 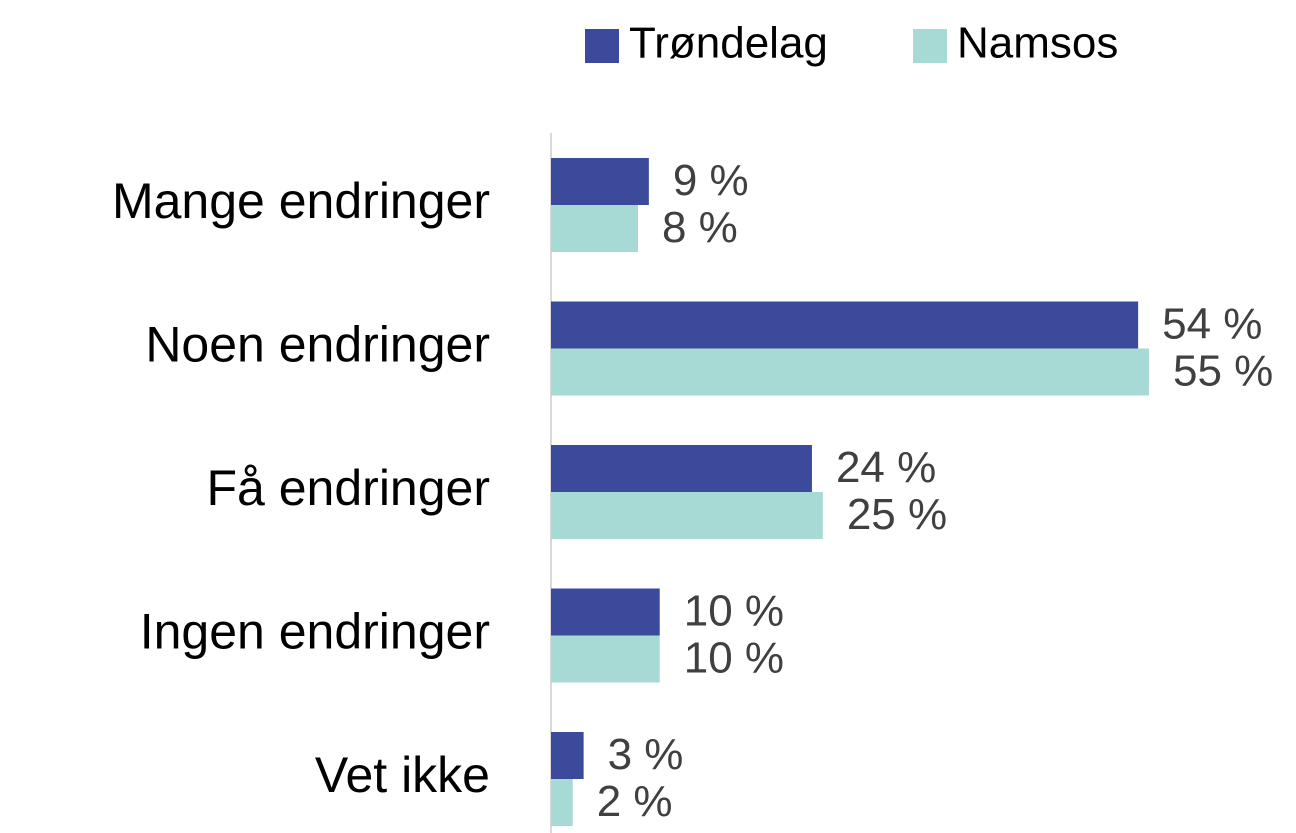 I want to click on value-label: 9 %, so click(x=711, y=180).